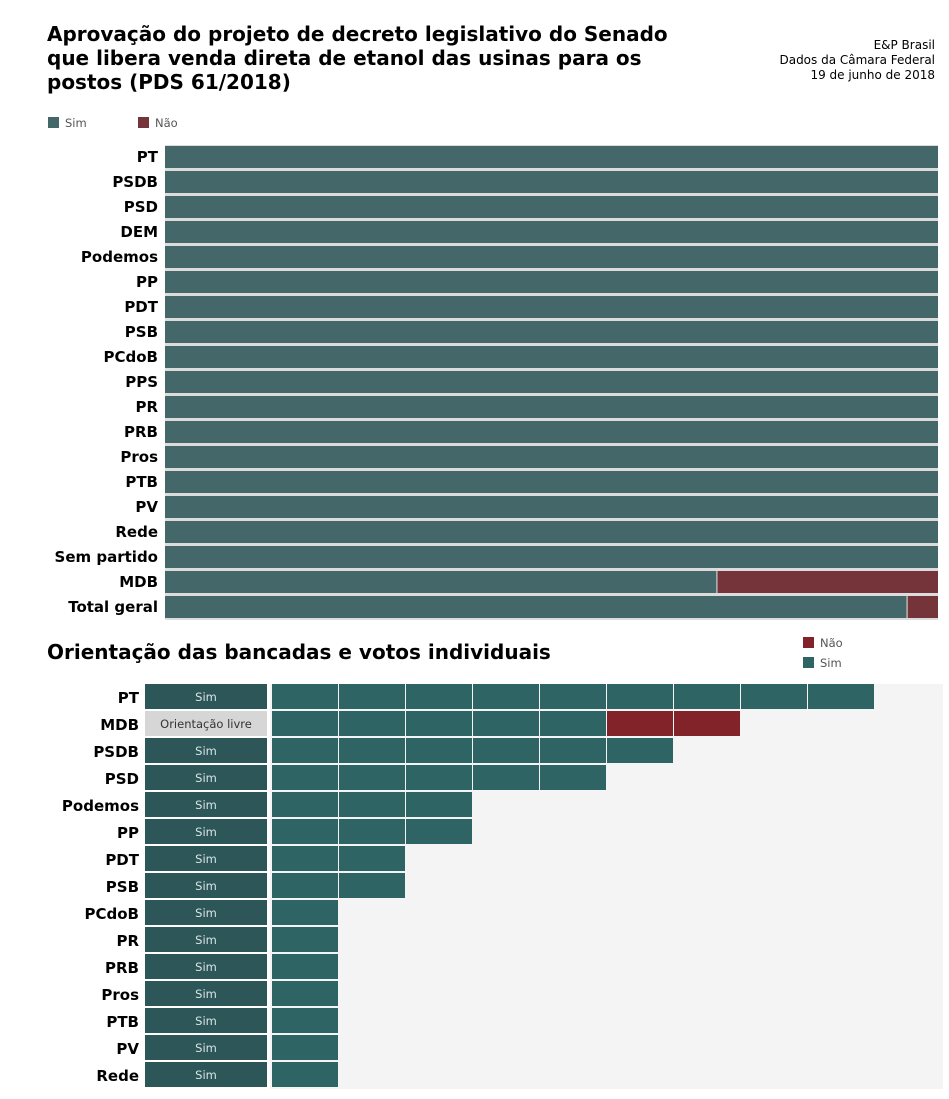 This screenshot has width=949, height=1099. I want to click on orientation-label-ptb: Sim, so click(206, 1021).